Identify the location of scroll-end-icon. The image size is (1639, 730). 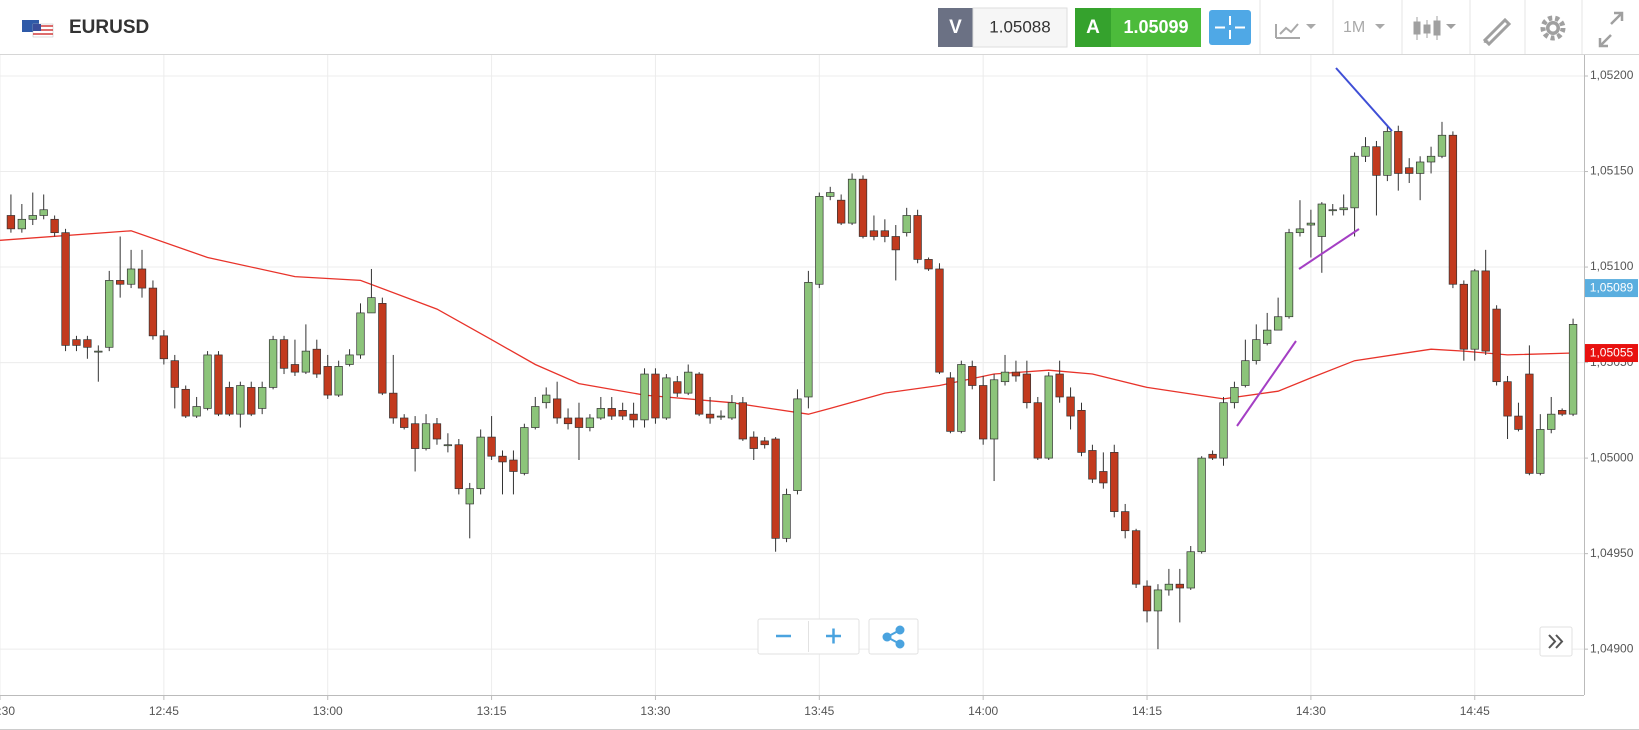
(1556, 641).